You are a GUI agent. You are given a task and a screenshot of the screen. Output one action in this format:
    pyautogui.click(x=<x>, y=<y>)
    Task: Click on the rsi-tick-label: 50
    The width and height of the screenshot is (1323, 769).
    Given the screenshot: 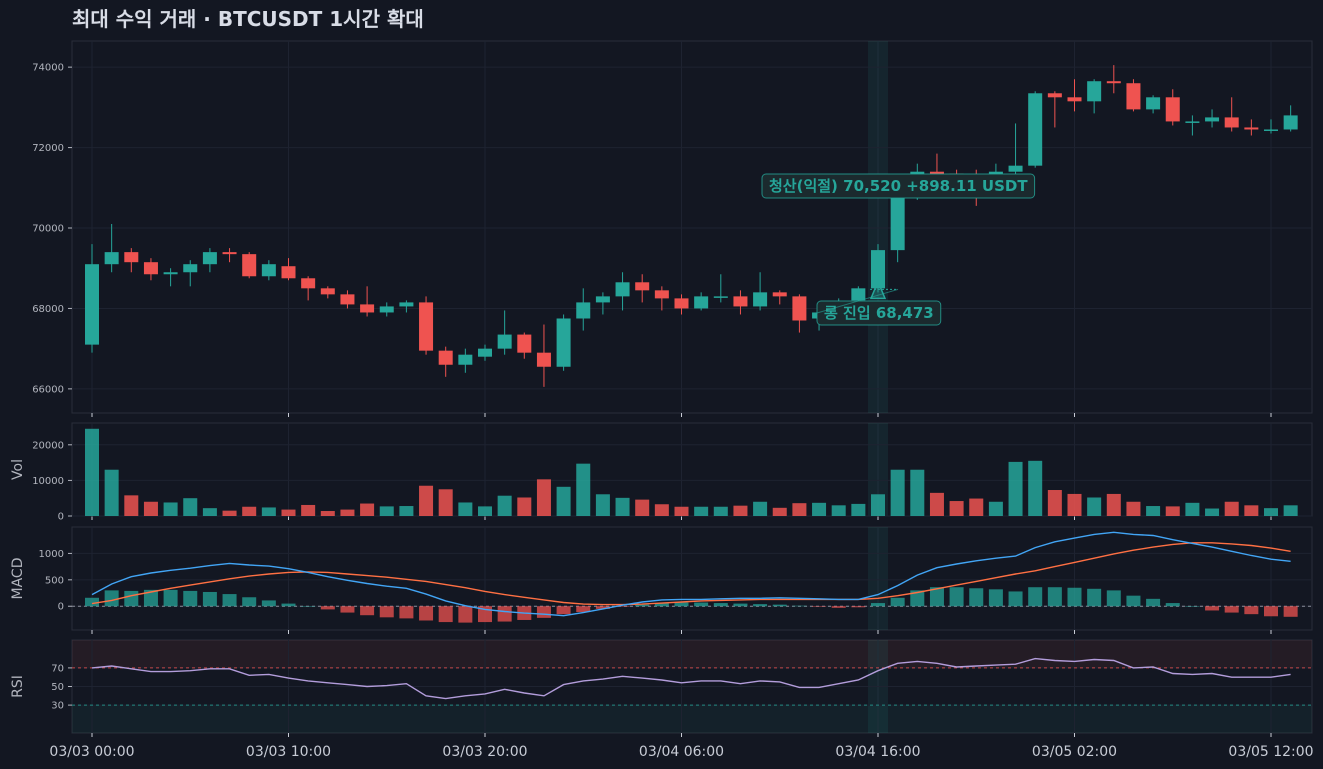 What is the action you would take?
    pyautogui.click(x=57, y=687)
    